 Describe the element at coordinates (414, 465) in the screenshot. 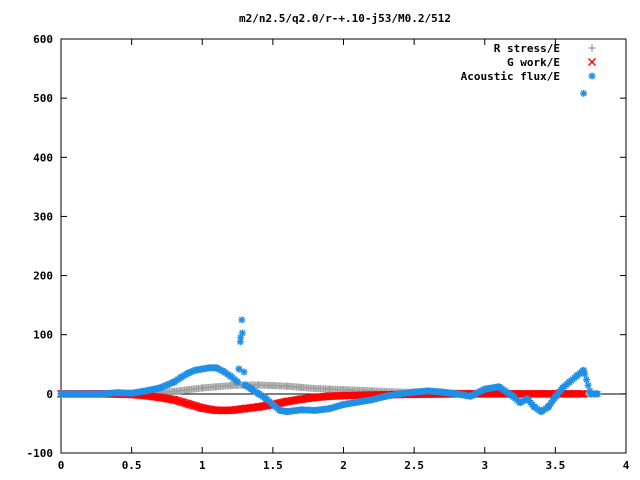

I see `x-tick-label: 2.5` at that location.